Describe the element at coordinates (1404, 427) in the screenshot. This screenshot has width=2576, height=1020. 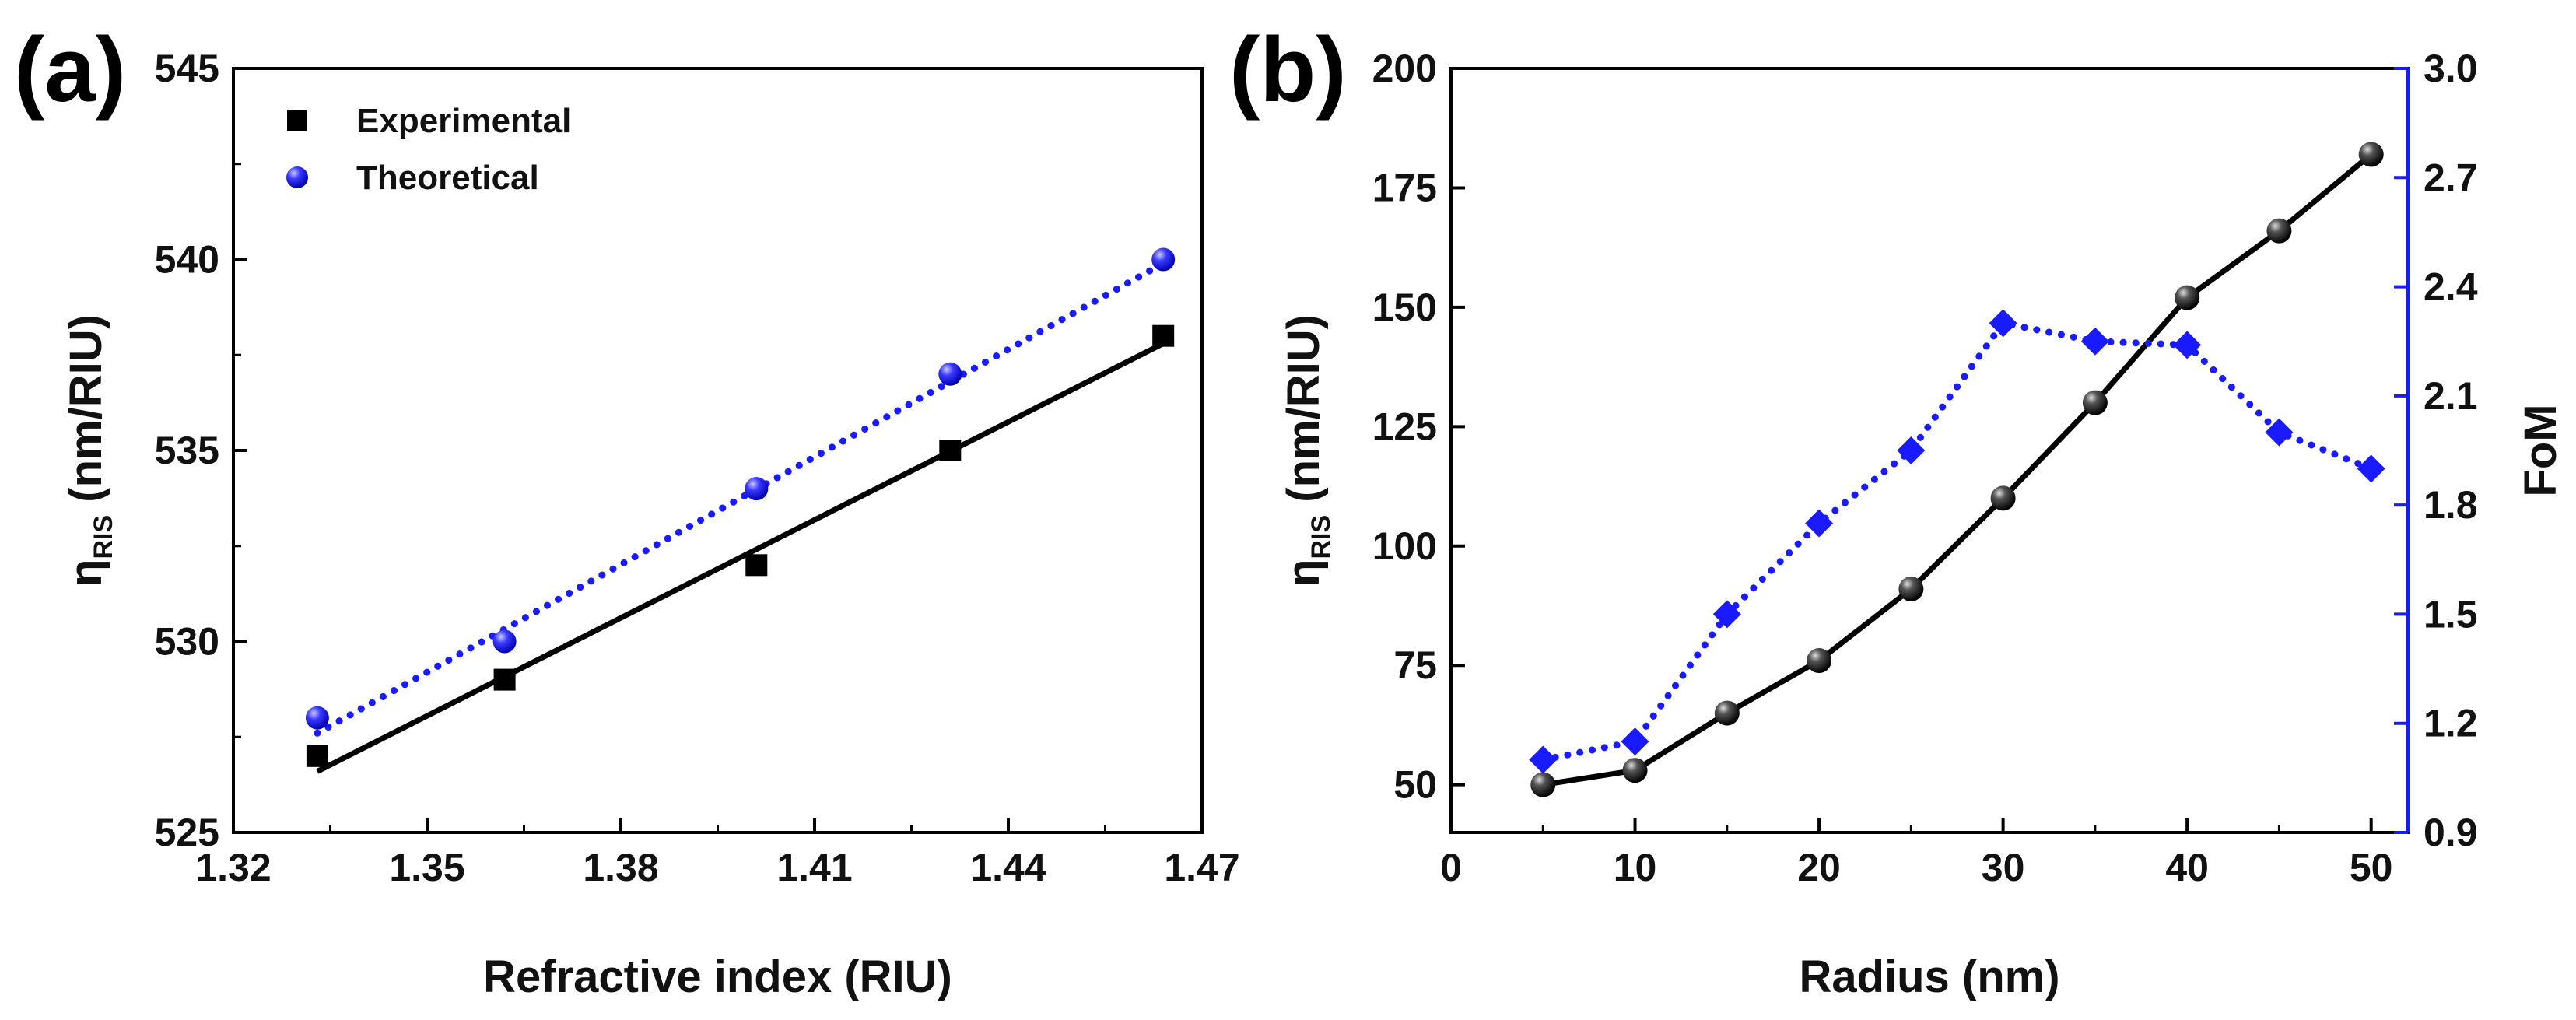
I see `panel-b-y-tick-label: 125` at that location.